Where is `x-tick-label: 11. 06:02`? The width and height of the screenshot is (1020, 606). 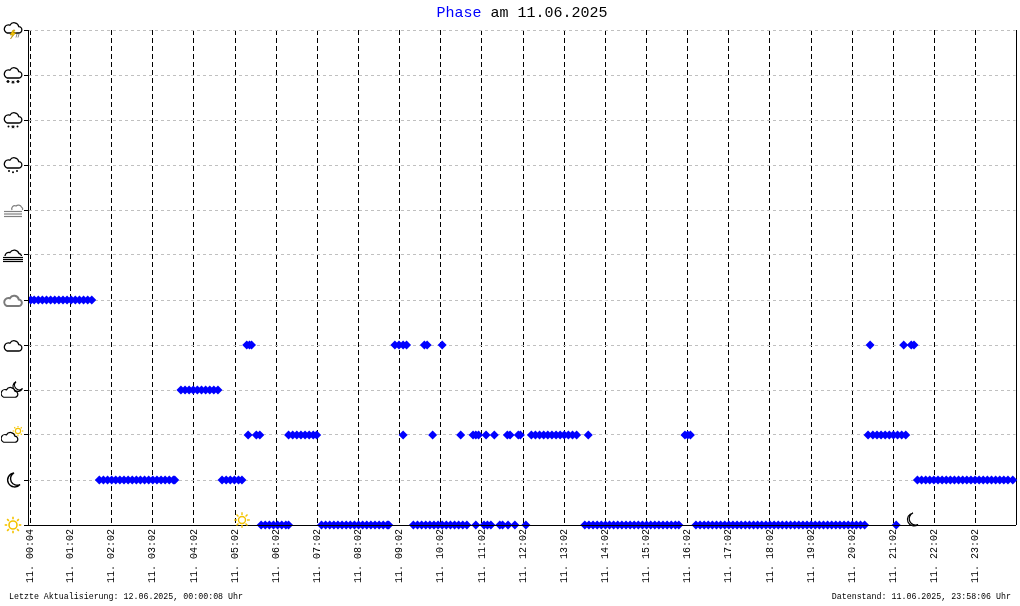 x-tick-label: 11. 06:02 is located at coordinates (276, 556).